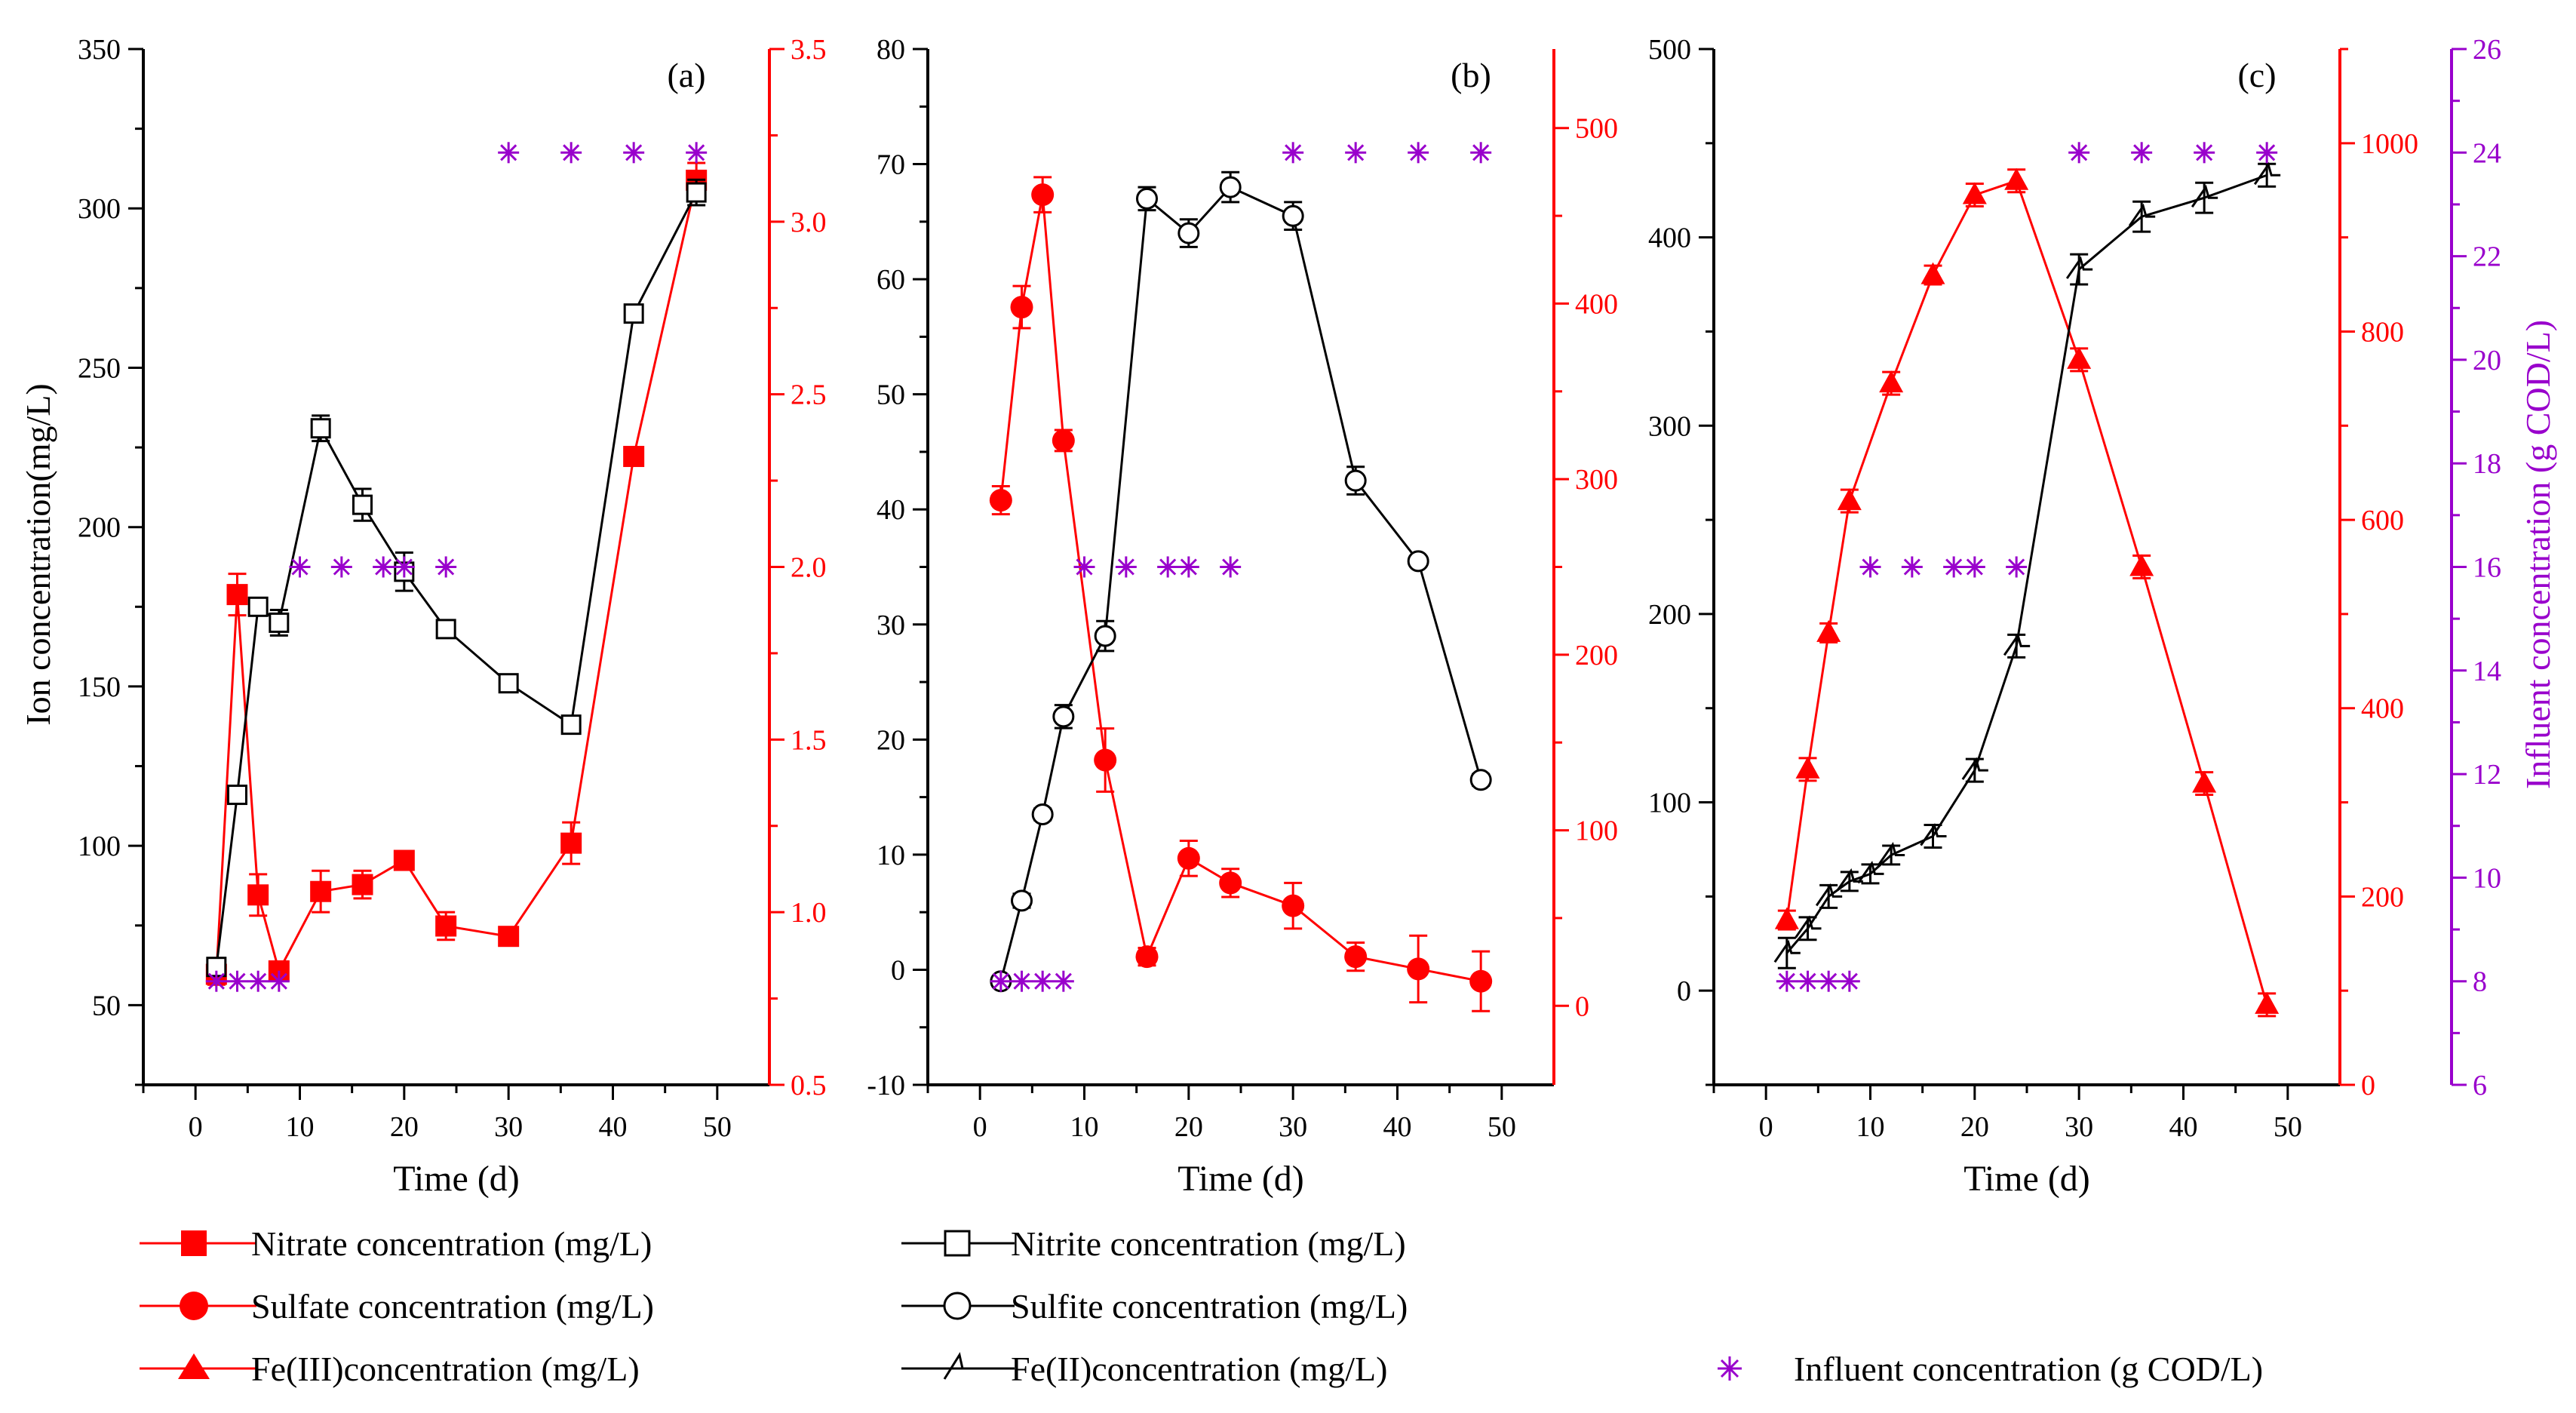 Image resolution: width=2576 pixels, height=1413 pixels. I want to click on legend-label-sulfite: Sulfite concentration (mg/L), so click(1209, 1306).